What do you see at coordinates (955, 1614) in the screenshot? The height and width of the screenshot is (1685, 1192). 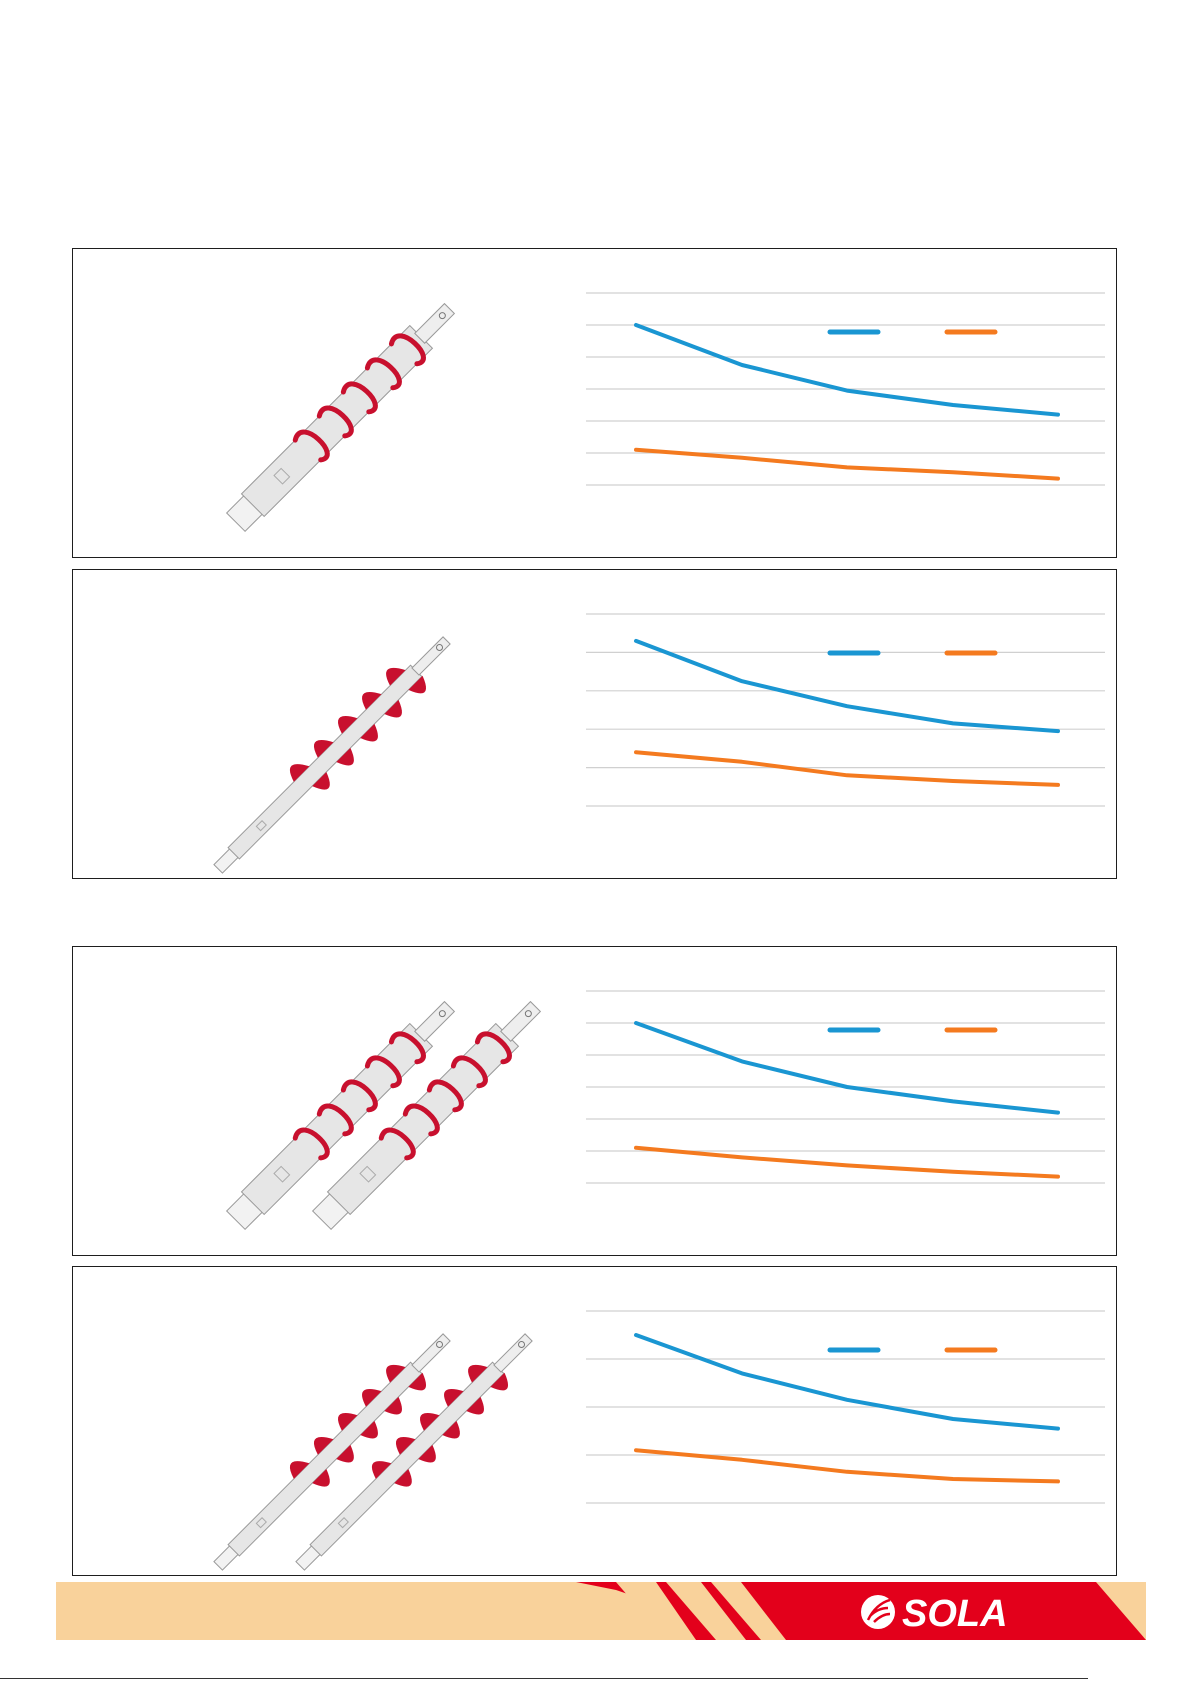 I see `brand-logo-text: SOLA` at bounding box center [955, 1614].